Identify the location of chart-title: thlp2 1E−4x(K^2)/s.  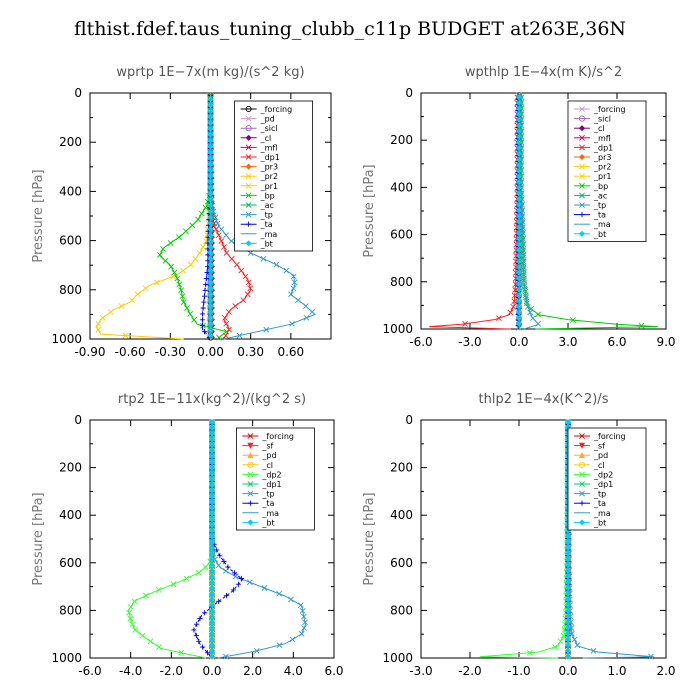
(544, 399).